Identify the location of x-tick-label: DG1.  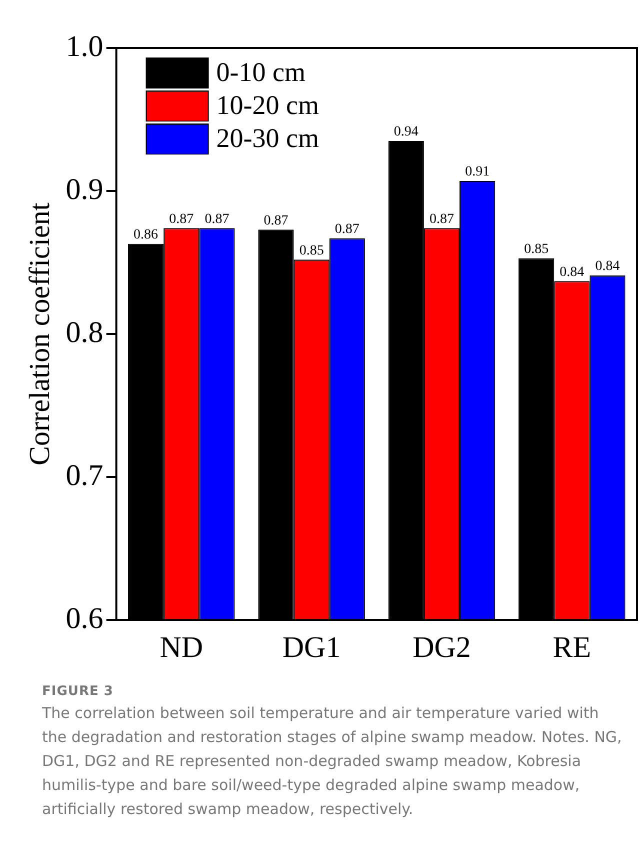
(311, 647).